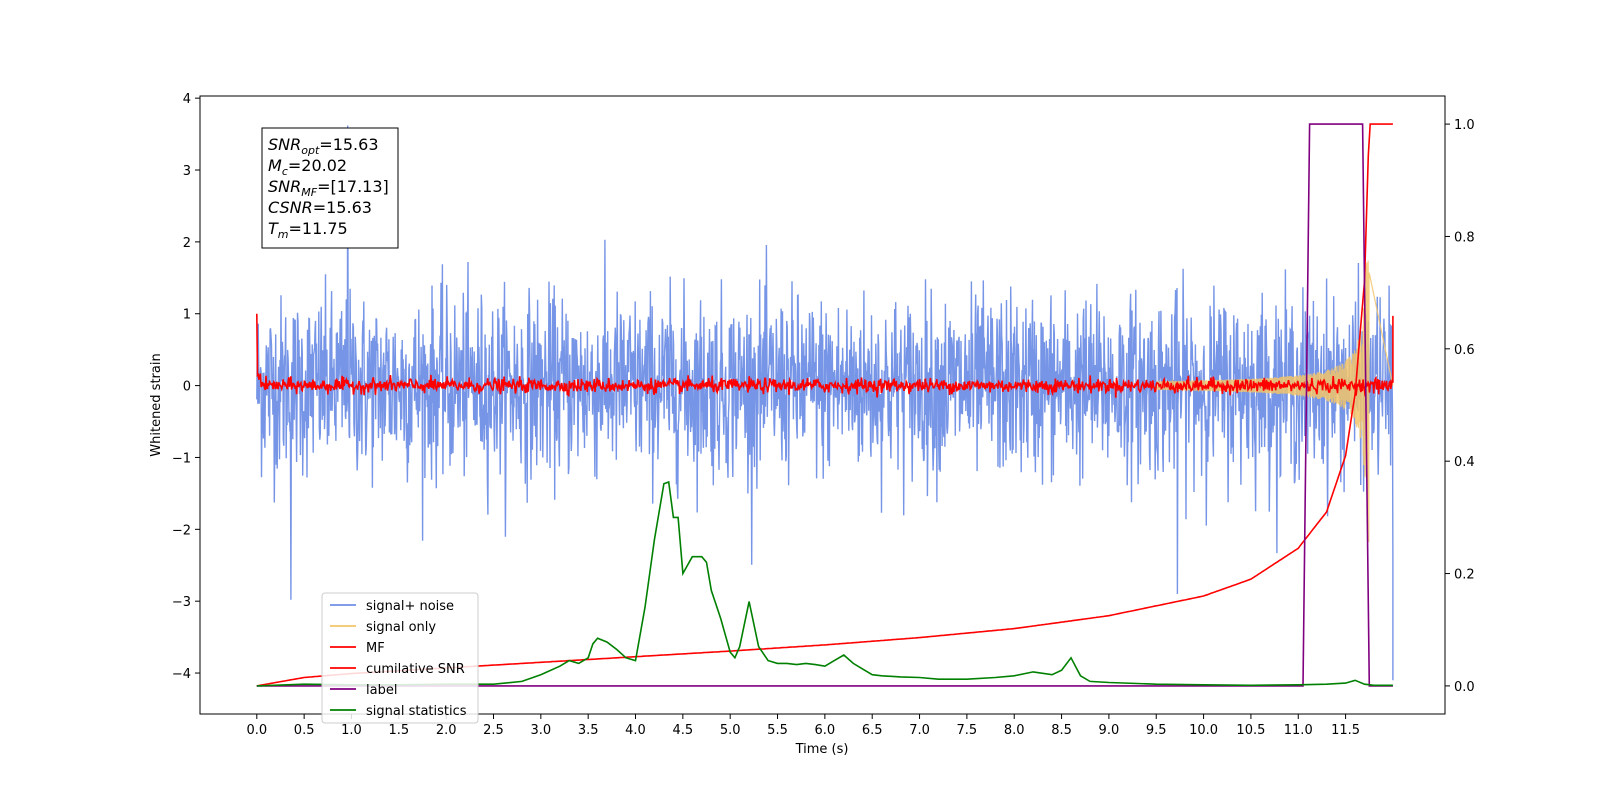 Image resolution: width=1600 pixels, height=800 pixels. Describe the element at coordinates (919, 730) in the screenshot. I see `x-tick-label: 7.0` at that location.